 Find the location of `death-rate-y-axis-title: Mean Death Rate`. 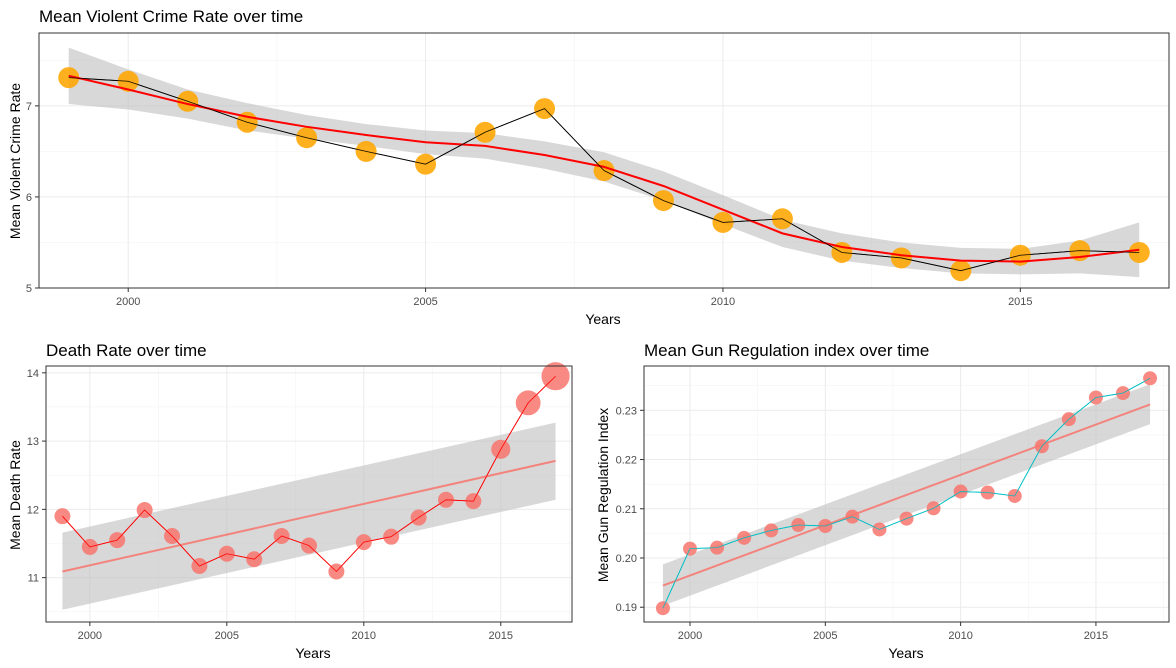

death-rate-y-axis-title: Mean Death Rate is located at coordinates (15, 495).